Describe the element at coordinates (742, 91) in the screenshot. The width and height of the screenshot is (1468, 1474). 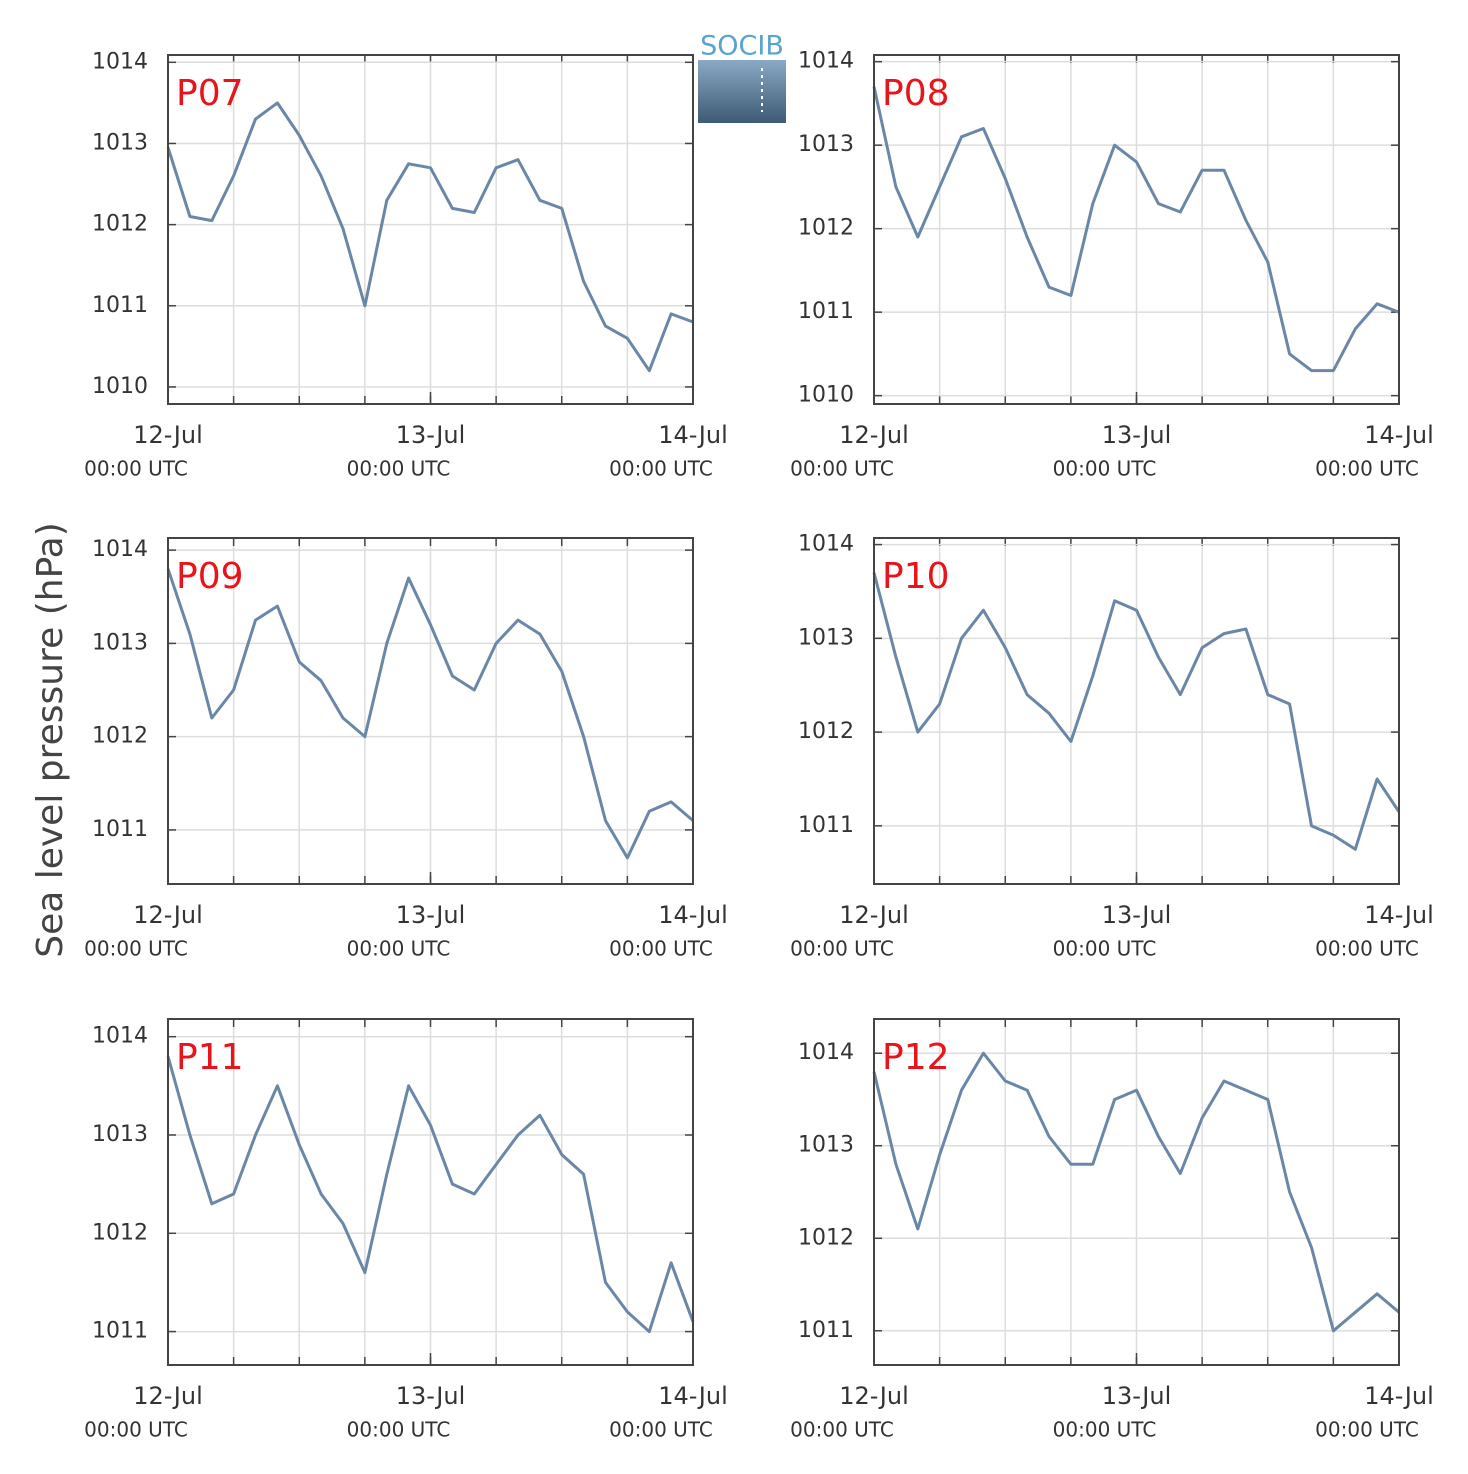
I see `logo-graphic` at that location.